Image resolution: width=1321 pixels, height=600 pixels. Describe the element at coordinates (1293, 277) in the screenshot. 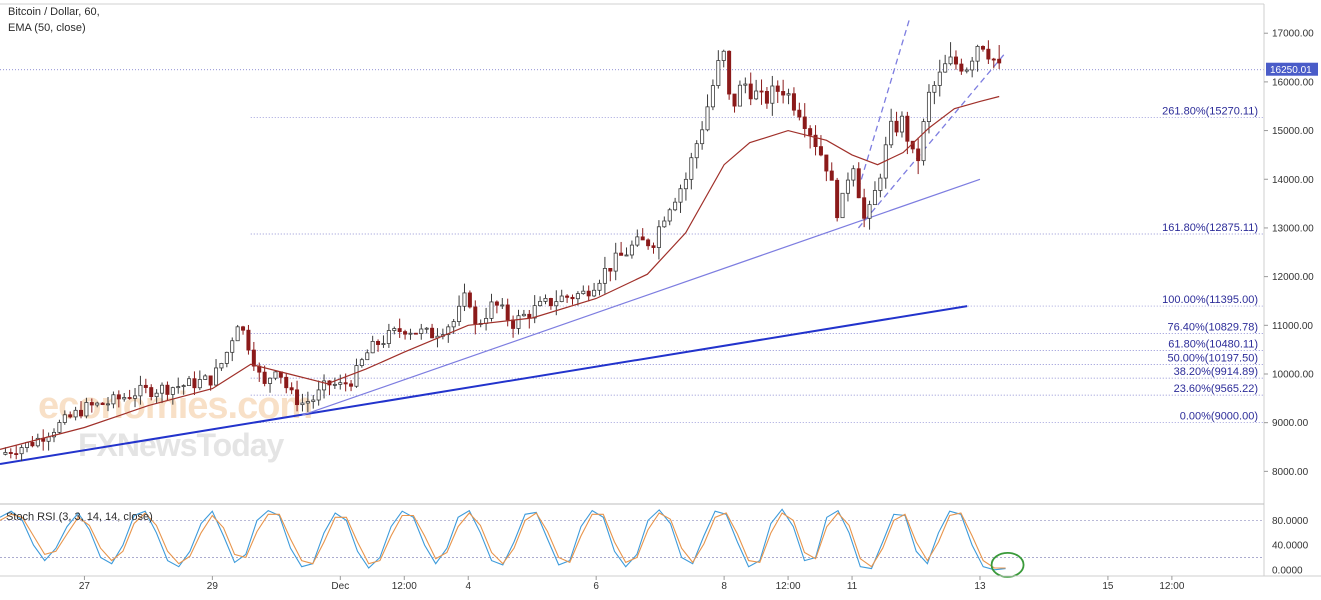

I see `price-tick-label: 12000.00` at that location.